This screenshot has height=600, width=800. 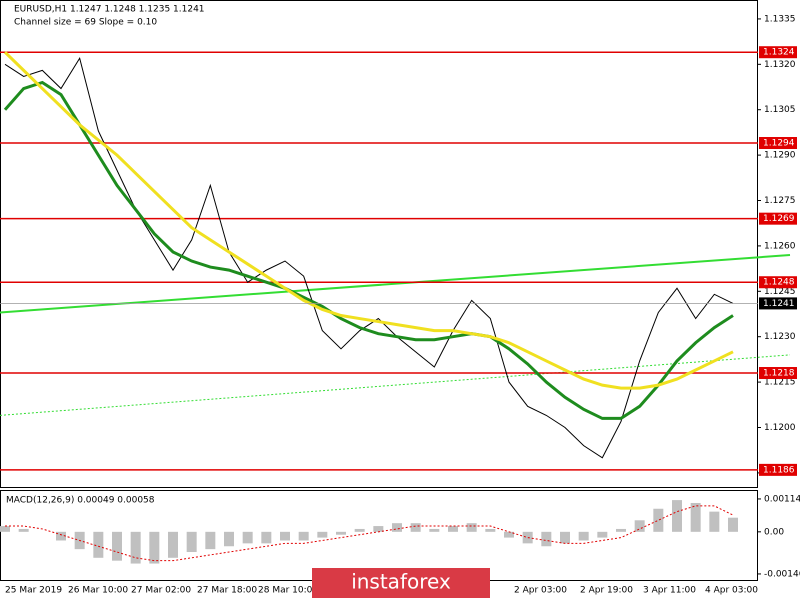 What do you see at coordinates (33, 591) in the screenshot?
I see `x-tick-label: 25 Mar 2019` at bounding box center [33, 591].